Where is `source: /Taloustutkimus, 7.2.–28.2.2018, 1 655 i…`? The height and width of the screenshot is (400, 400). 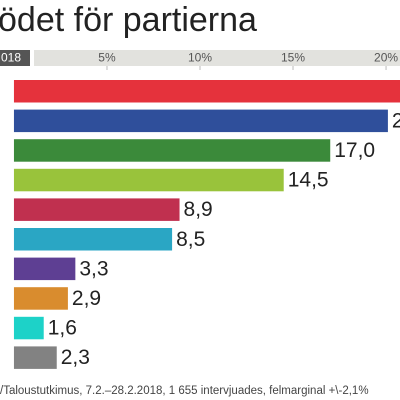
source: /Taloustutkimus, 7.2.–28.2.2018, 1 655 i… is located at coordinates (184, 391).